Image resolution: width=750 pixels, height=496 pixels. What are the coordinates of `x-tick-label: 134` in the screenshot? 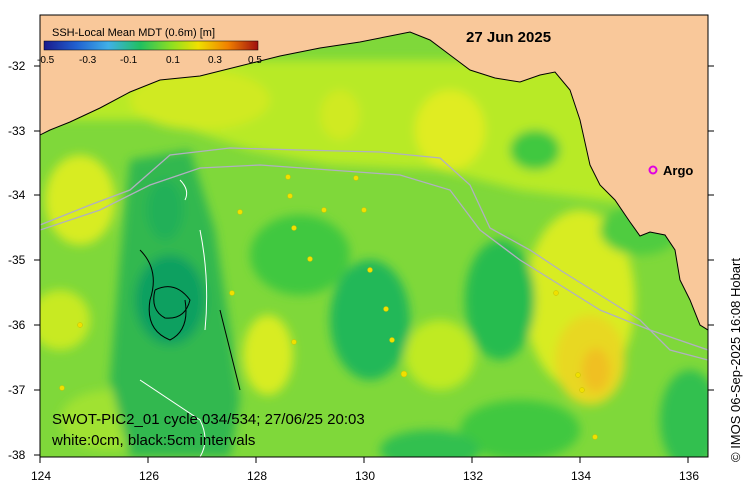 It's located at (581, 476).